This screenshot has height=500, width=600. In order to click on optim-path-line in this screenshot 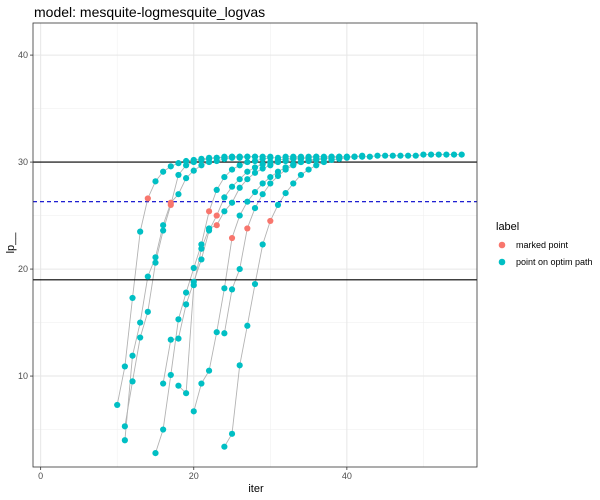, I will do `click(274, 284)`.